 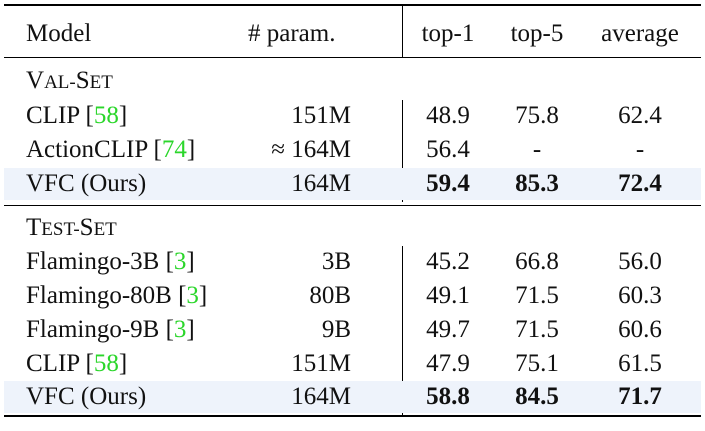 What do you see at coordinates (352, 34) in the screenshot?
I see `table-header: Model # param. top-1 top-5 average` at bounding box center [352, 34].